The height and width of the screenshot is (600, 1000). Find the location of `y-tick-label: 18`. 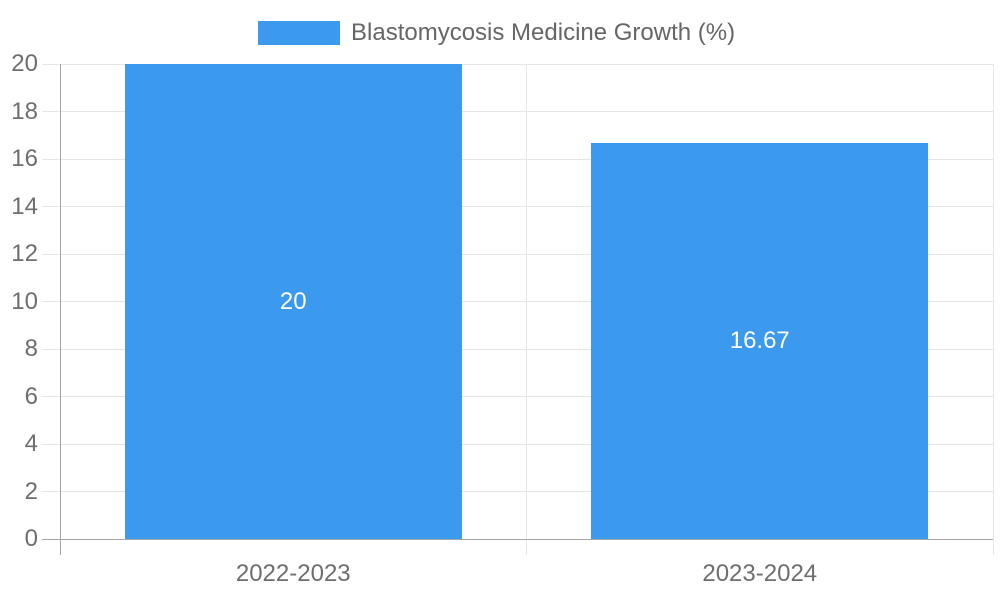

y-tick-label: 18 is located at coordinates (24, 111).